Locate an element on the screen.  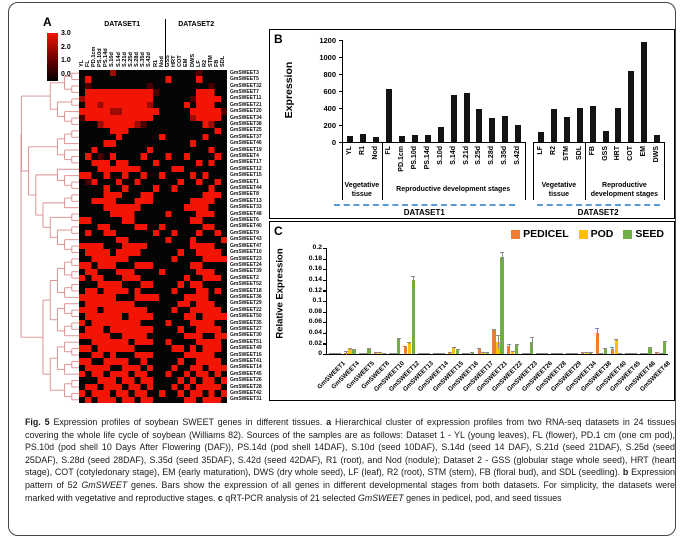
heatmap-column-label: S.21d is located at coordinates (124, 59).